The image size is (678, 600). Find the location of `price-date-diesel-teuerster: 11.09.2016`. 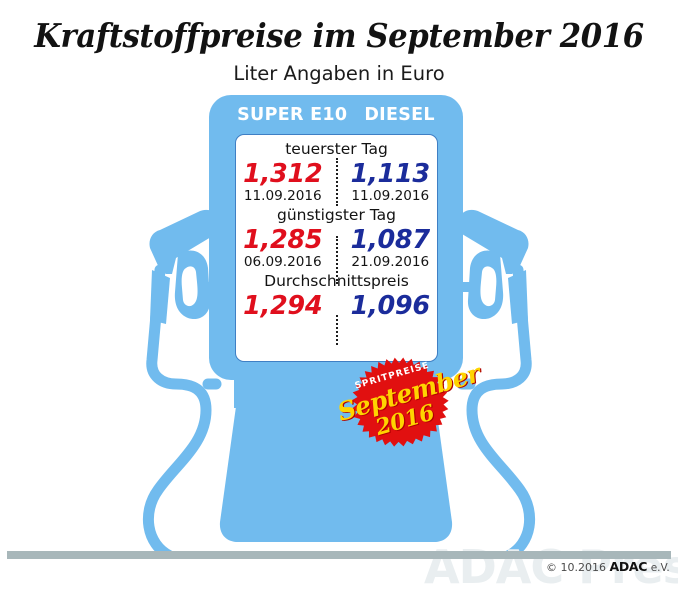

price-date-diesel-teuerster: 11.09.2016 is located at coordinates (390, 196).